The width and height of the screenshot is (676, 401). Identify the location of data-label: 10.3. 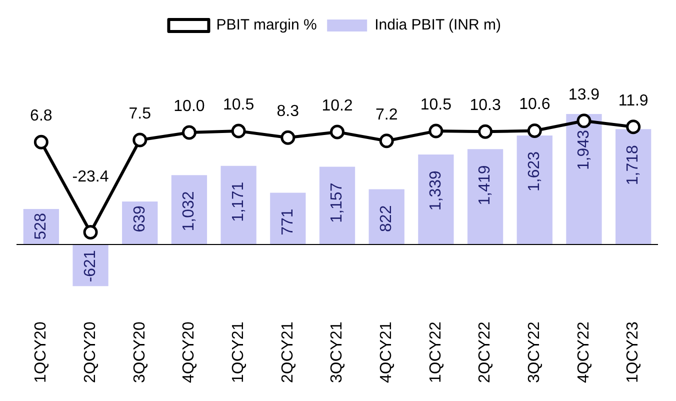
(485, 105).